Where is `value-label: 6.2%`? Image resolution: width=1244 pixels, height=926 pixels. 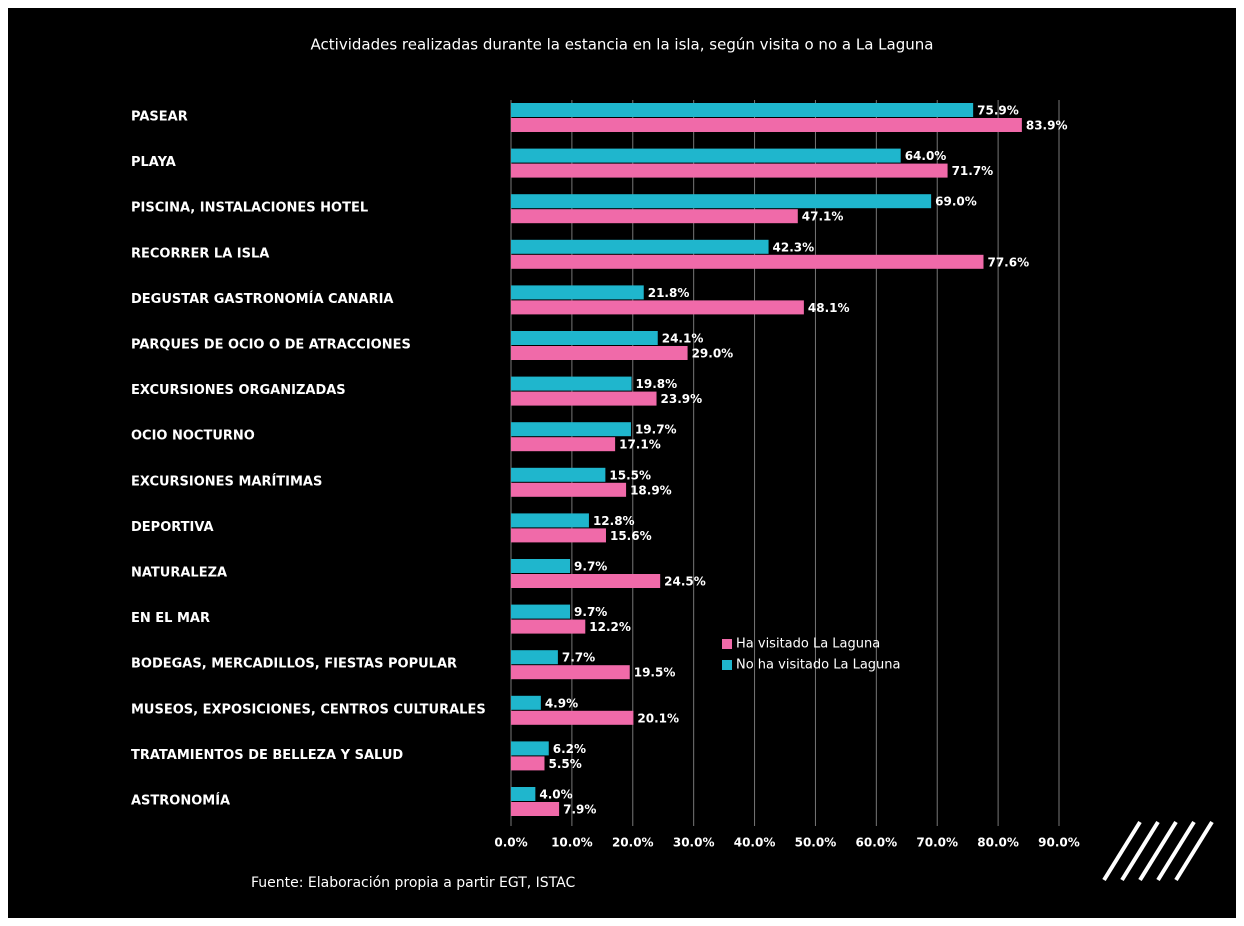 value-label: 6.2% is located at coordinates (569, 749).